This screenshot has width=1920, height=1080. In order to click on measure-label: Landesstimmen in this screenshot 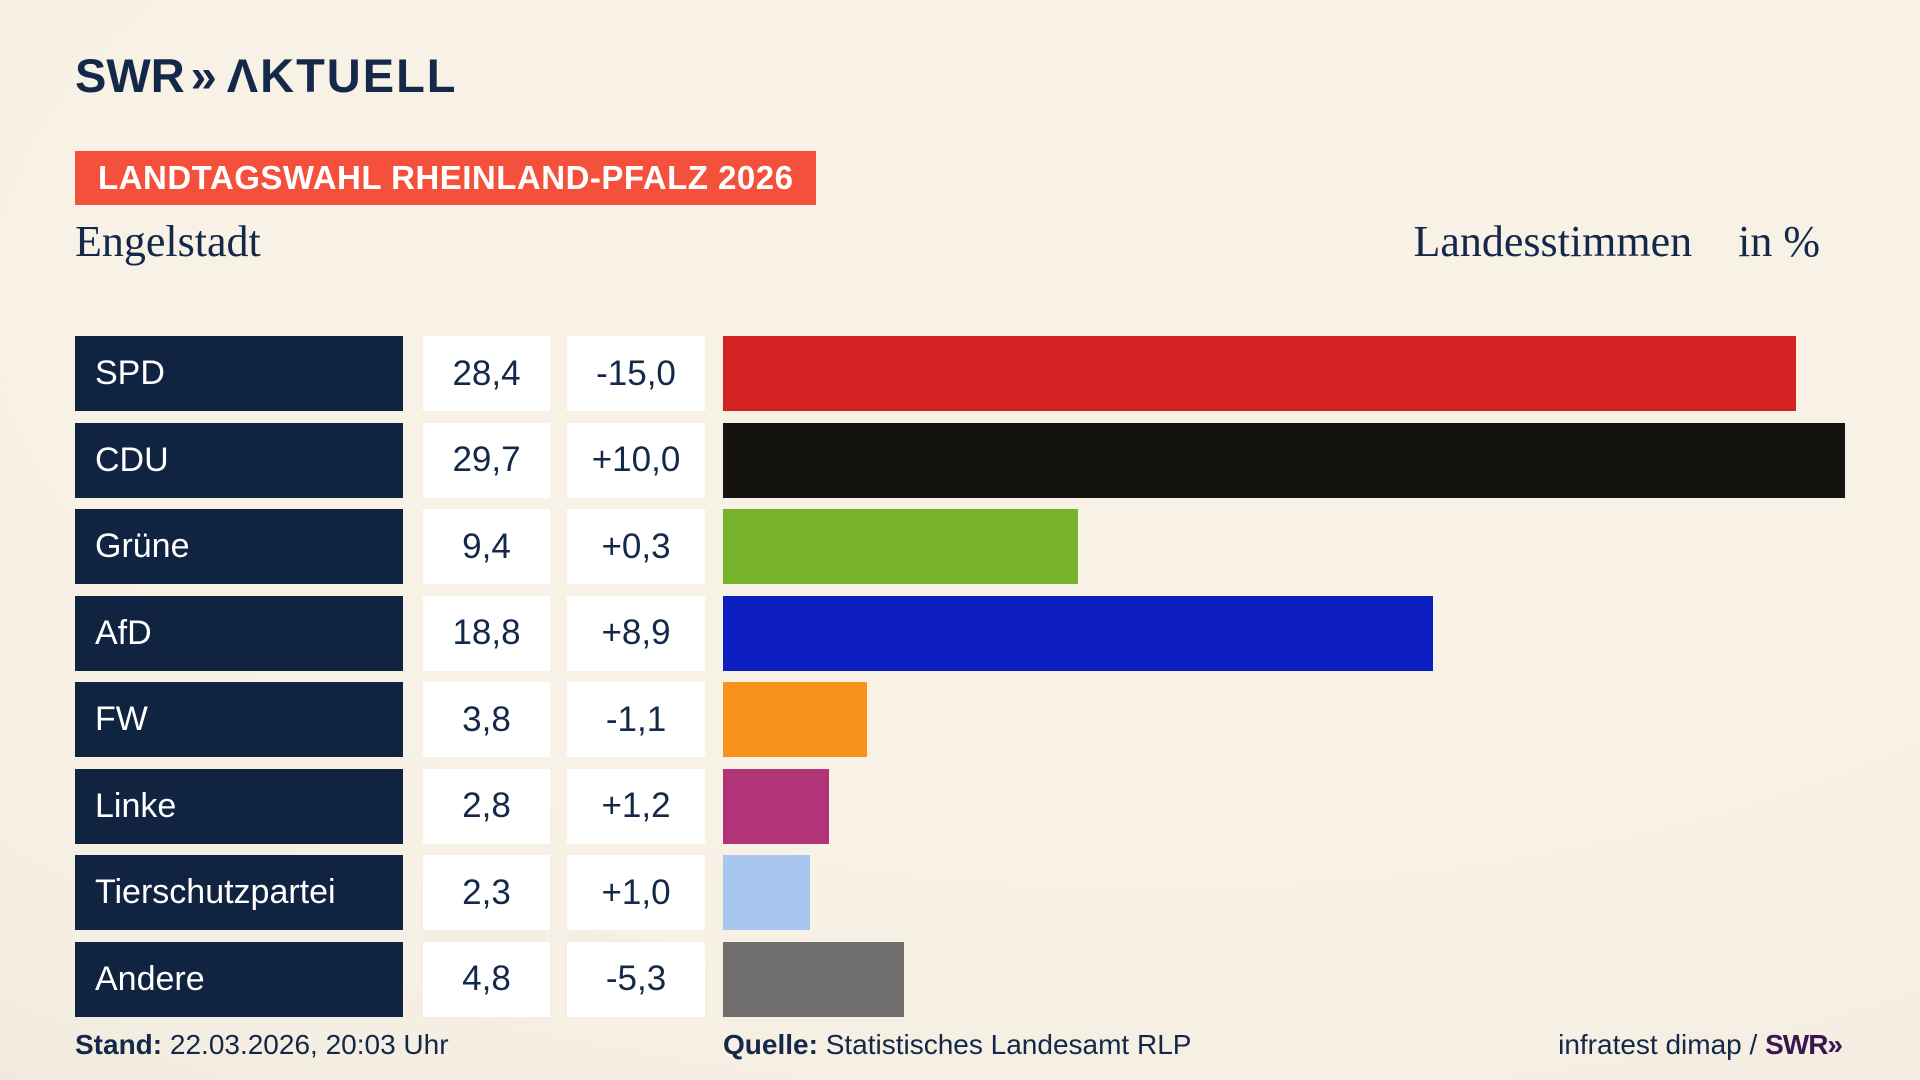, I will do `click(1553, 241)`.